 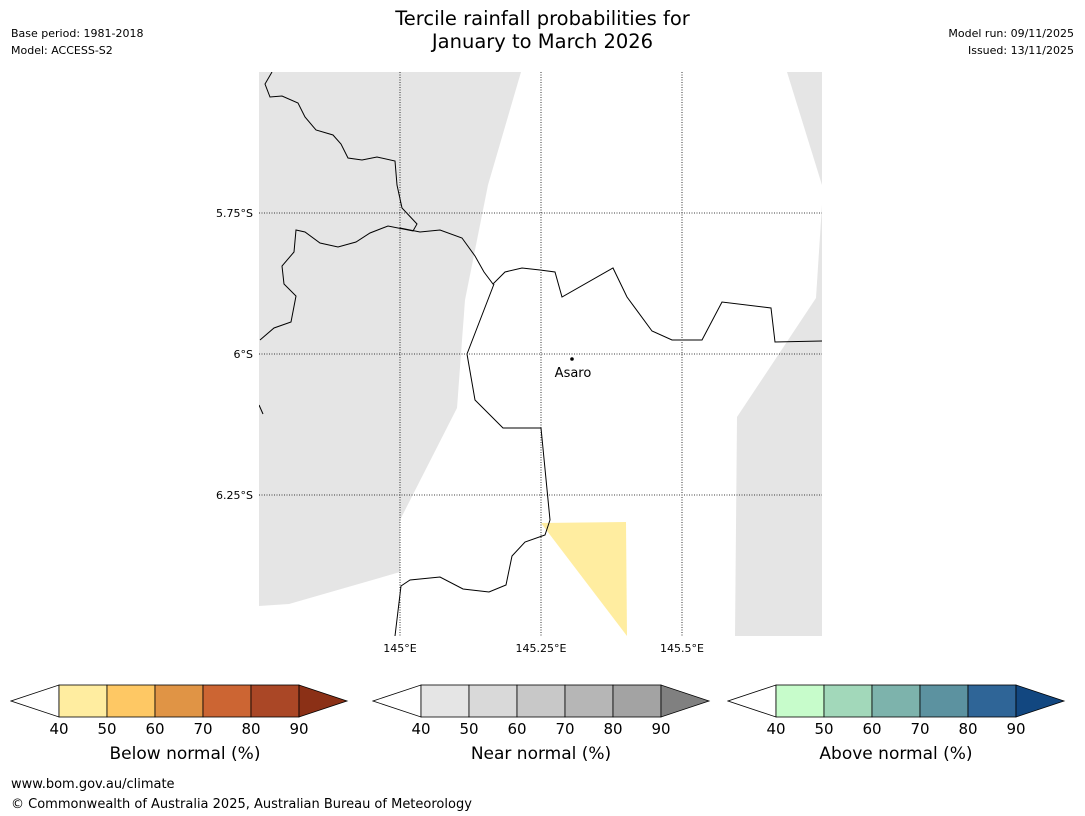 I want to click on lon-labels: 145°E 145.25°E 145.5°E, so click(x=543, y=648).